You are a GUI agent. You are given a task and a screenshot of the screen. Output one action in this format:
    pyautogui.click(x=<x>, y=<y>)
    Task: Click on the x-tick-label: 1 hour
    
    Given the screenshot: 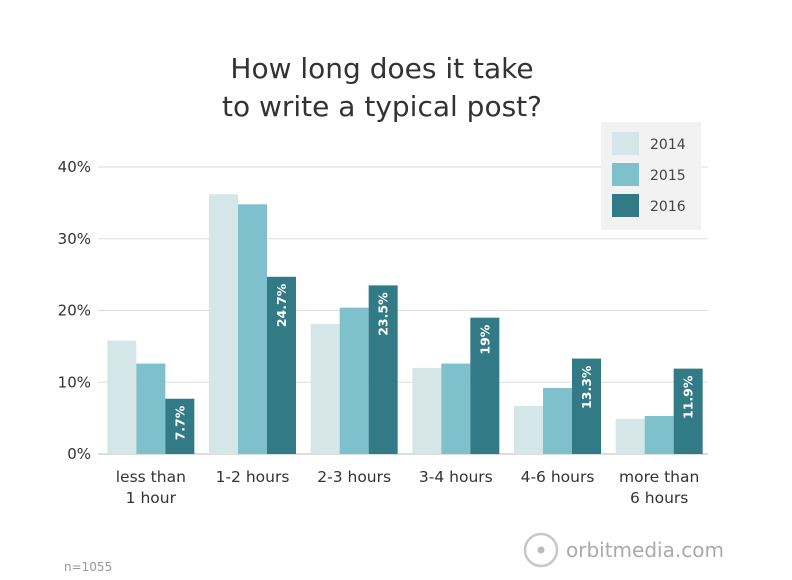 What is the action you would take?
    pyautogui.click(x=151, y=498)
    